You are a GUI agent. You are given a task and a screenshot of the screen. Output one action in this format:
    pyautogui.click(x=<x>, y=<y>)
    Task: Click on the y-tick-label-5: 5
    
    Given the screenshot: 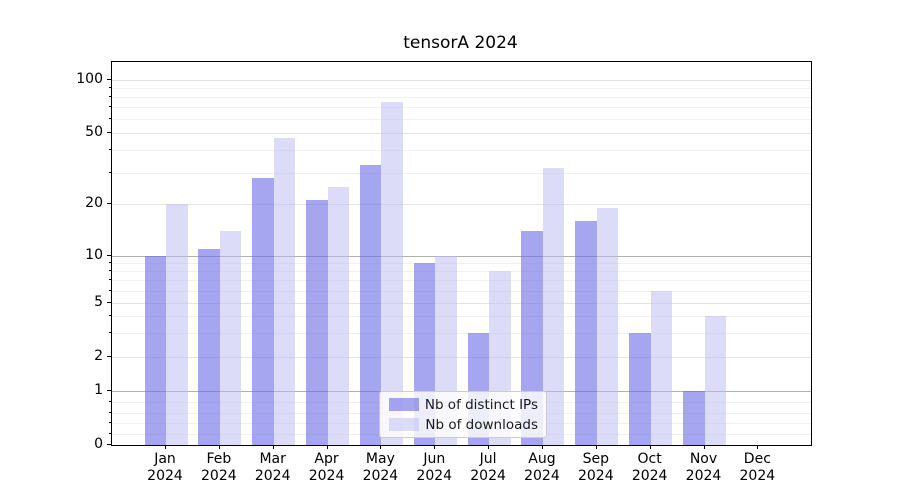 What is the action you would take?
    pyautogui.click(x=98, y=302)
    